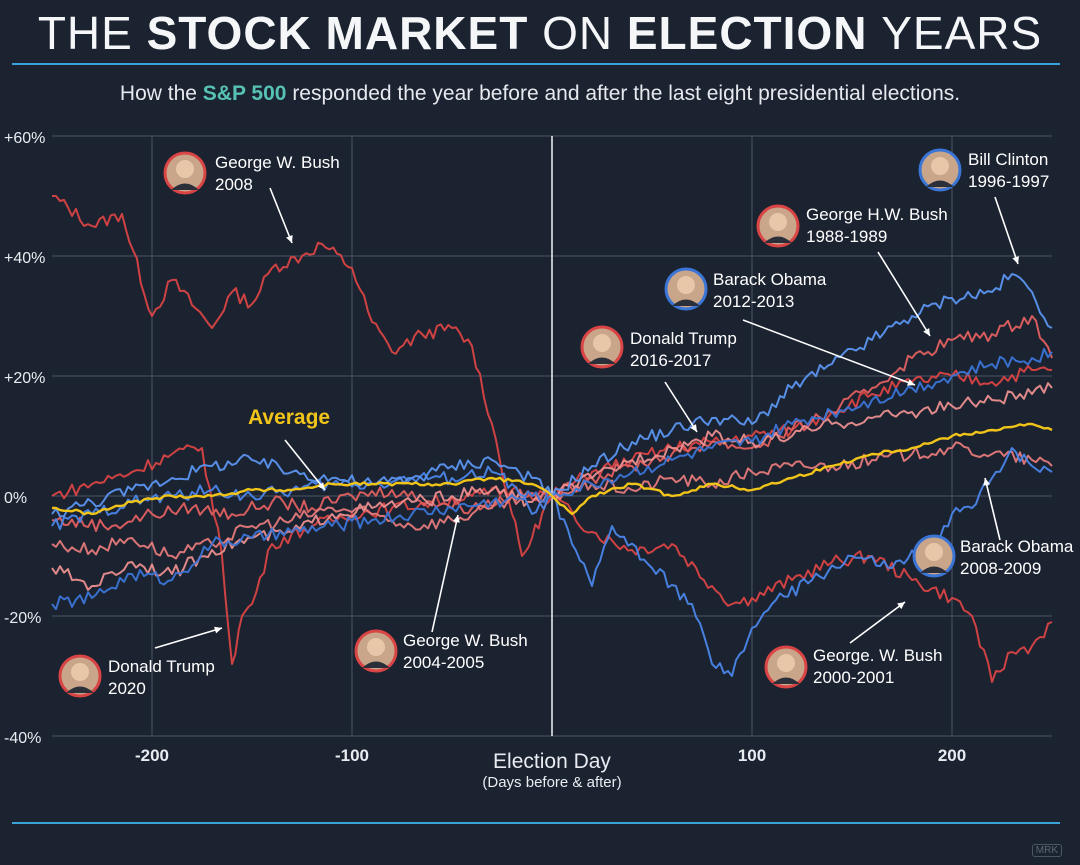 Image resolution: width=1080 pixels, height=865 pixels. Describe the element at coordinates (22, 618) in the screenshot. I see `y-tick-label: -20%` at that location.